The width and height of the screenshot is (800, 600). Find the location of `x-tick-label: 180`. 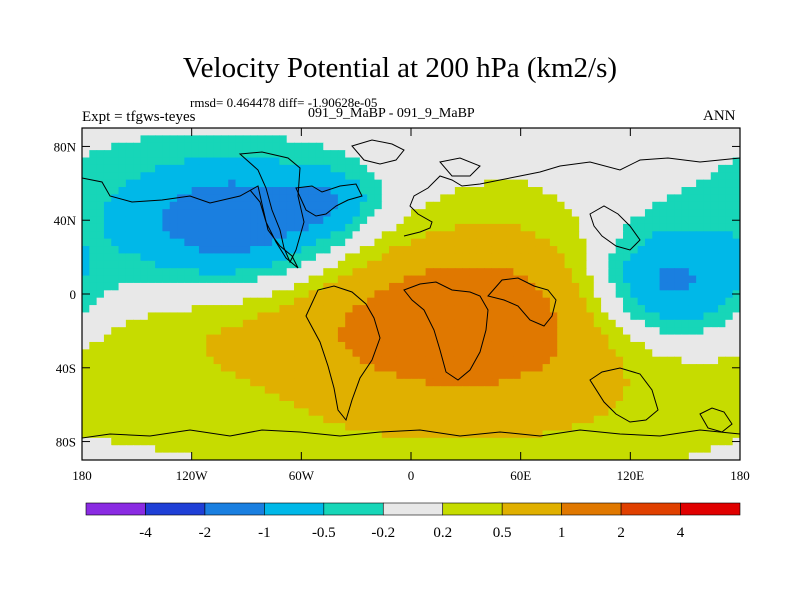

x-tick-label: 180 is located at coordinates (740, 475).